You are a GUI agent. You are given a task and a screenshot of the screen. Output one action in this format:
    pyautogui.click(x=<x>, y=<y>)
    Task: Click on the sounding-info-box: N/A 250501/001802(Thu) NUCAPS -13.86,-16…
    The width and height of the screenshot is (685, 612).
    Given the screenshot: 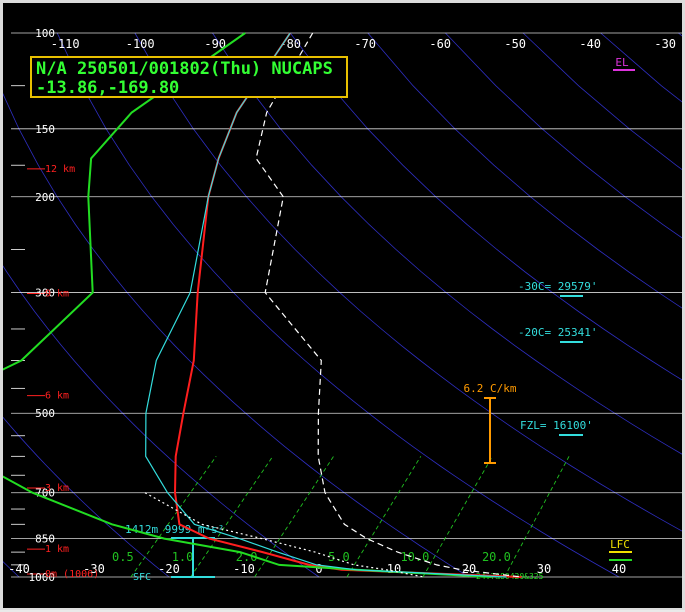 What is the action you would take?
    pyautogui.click(x=189, y=77)
    